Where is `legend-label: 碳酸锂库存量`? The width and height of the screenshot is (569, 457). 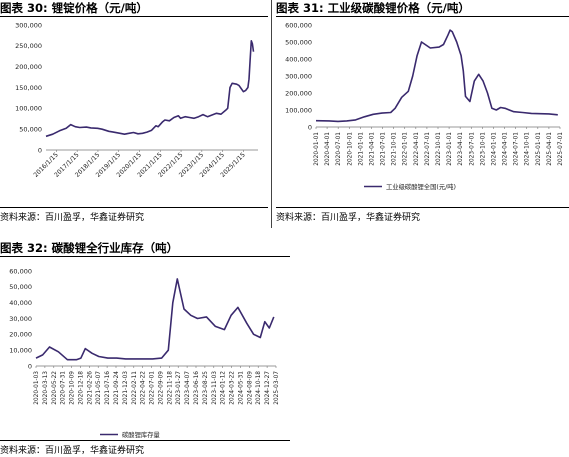 legend-label: 碳酸锂库存量 is located at coordinates (141, 434).